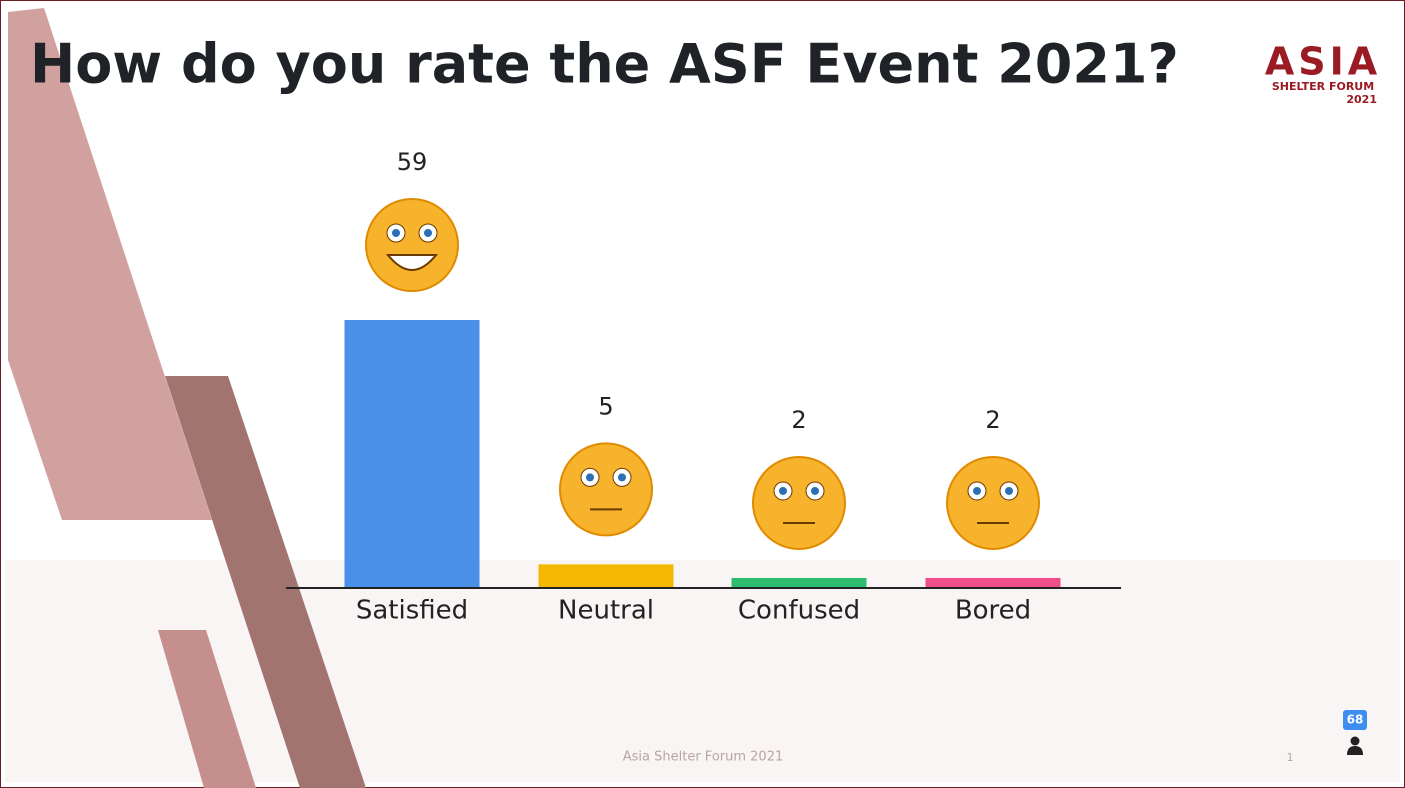  Describe the element at coordinates (1323, 86) in the screenshot. I see `logo-subtitle: SHELTER FORUM` at that location.